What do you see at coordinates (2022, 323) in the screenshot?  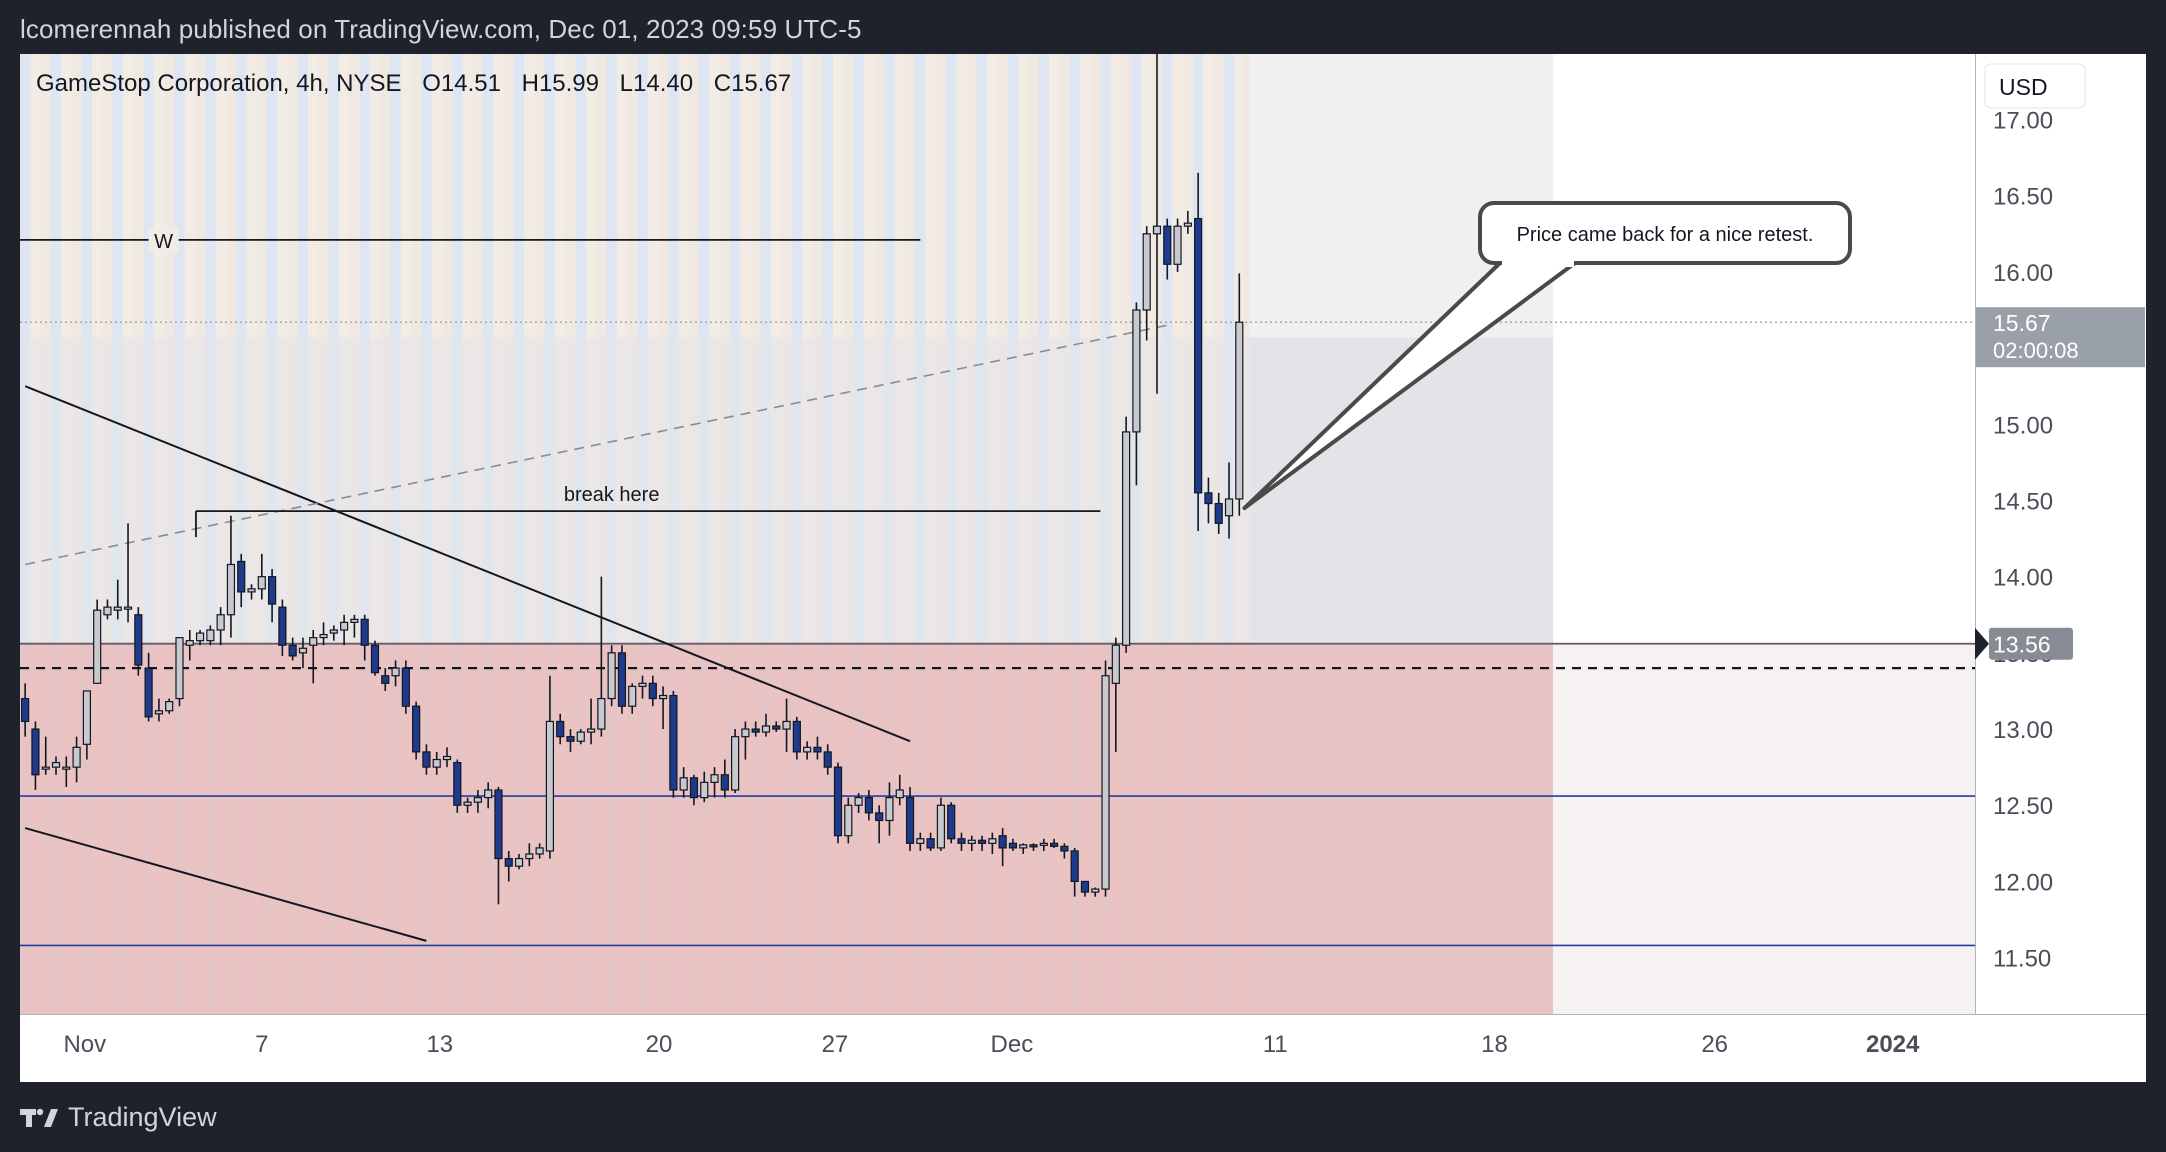 I see `last-price-value: 15.67` at bounding box center [2022, 323].